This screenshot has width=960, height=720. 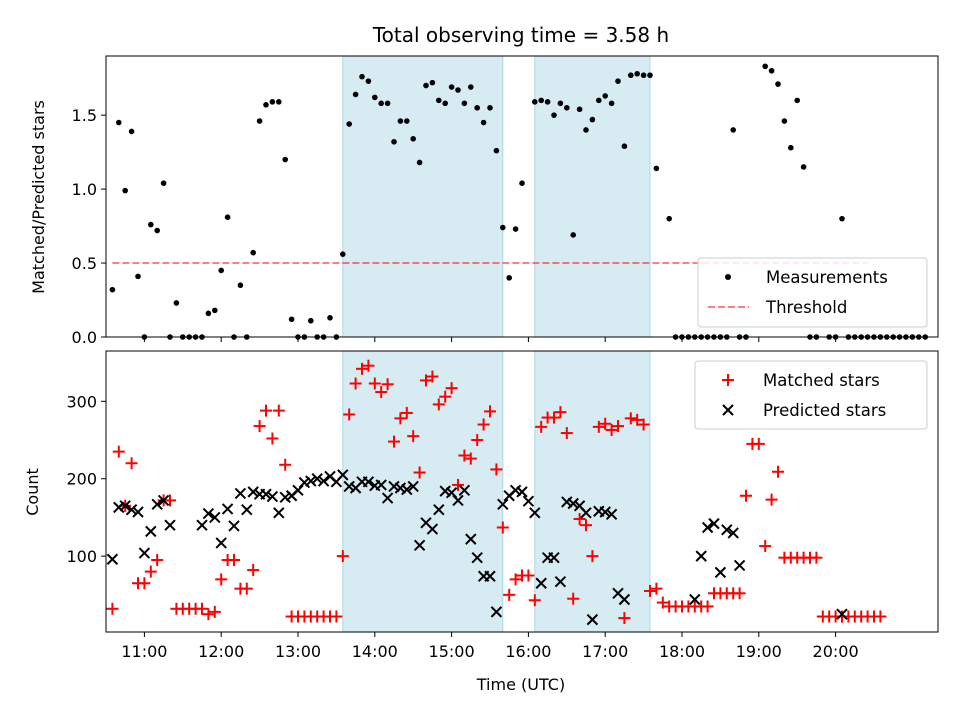 I want to click on ratio-y-tick-label: 0.0, so click(x=84, y=337).